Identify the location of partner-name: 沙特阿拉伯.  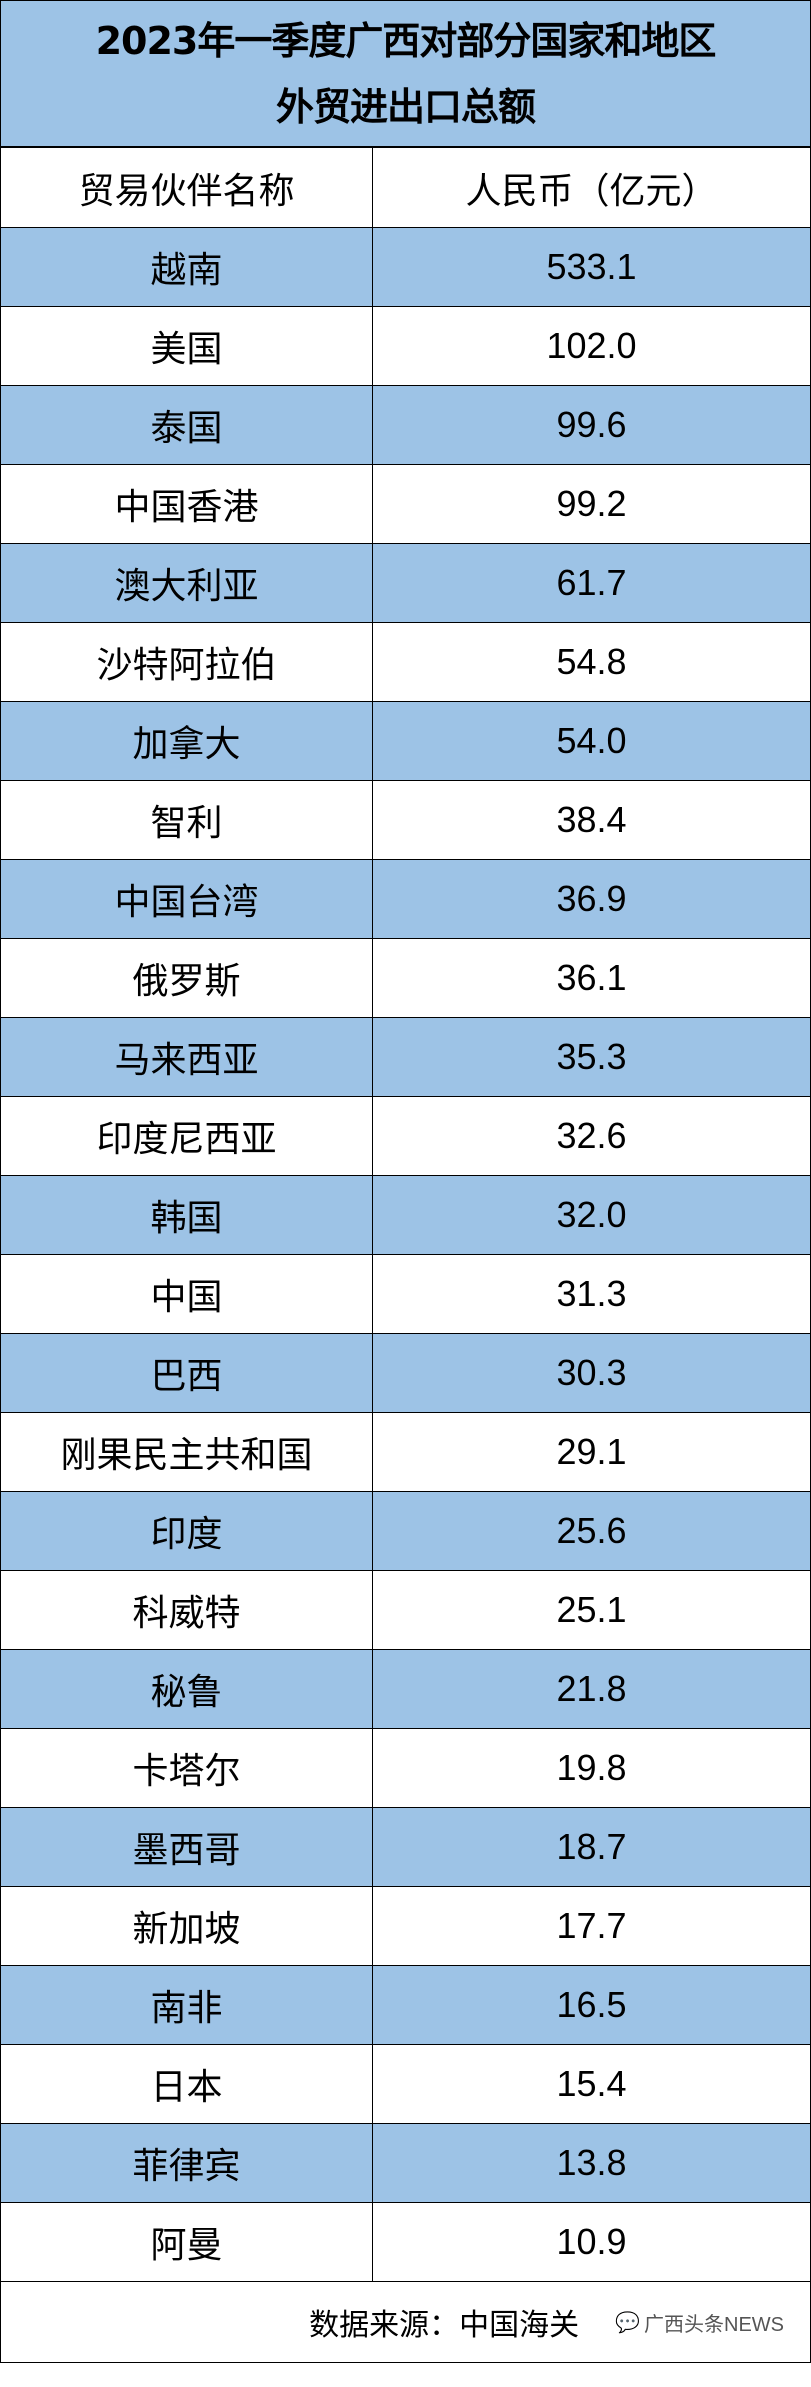
(187, 662).